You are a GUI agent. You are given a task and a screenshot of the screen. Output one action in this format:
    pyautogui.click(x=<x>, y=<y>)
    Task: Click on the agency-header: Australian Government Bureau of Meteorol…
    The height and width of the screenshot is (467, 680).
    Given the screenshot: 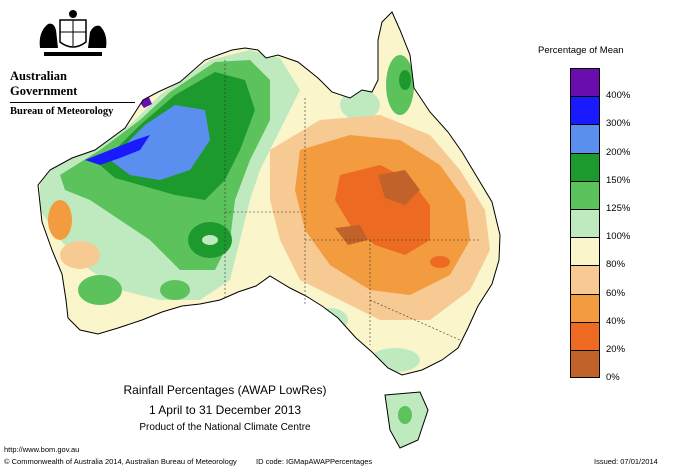 What is the action you would take?
    pyautogui.click(x=72, y=62)
    